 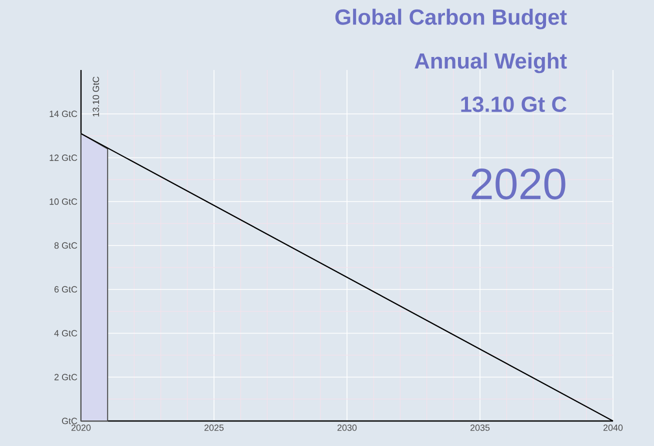 What do you see at coordinates (490, 63) in the screenshot?
I see `chart-subtitle: Annual Weight` at bounding box center [490, 63].